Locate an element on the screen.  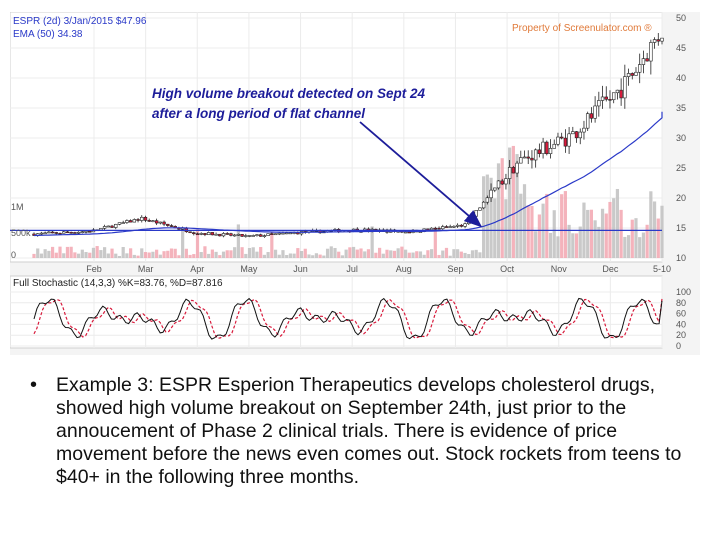
volume-tick-label: 500k is located at coordinates (21, 233).